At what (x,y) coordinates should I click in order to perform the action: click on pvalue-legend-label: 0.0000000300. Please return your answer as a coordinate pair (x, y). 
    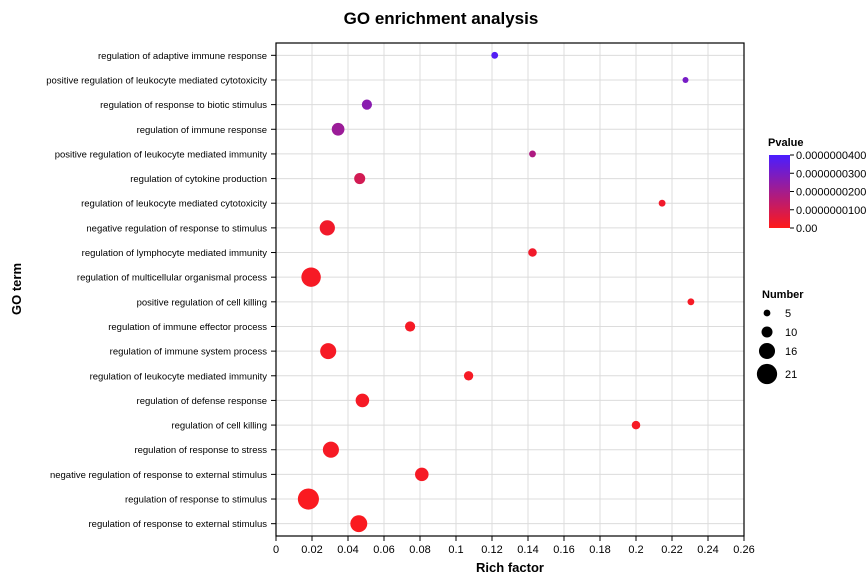
    Looking at the image, I should click on (831, 174).